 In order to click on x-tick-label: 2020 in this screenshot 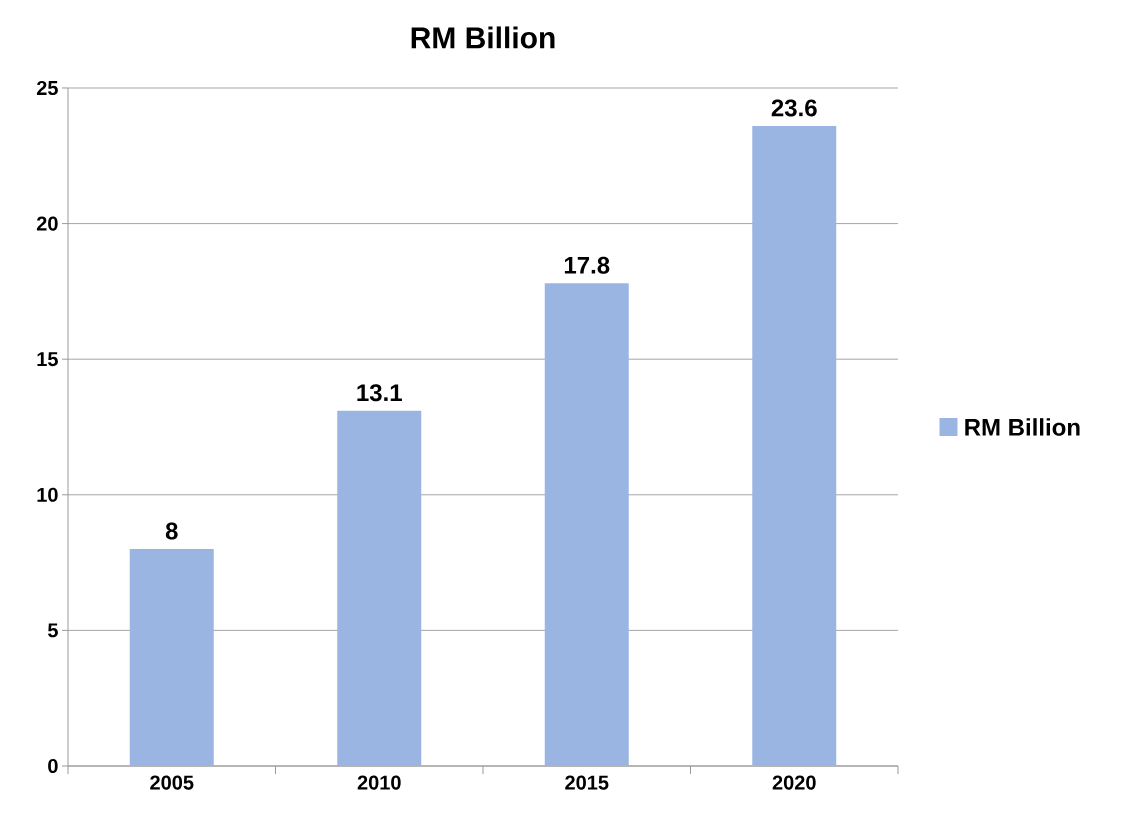, I will do `click(794, 782)`.